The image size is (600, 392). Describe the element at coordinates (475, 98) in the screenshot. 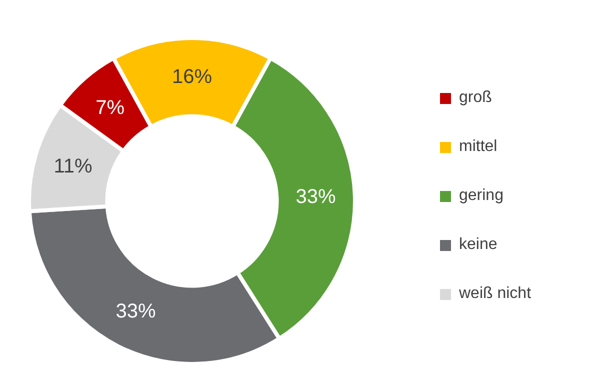

I see `legend-label: groß` at that location.